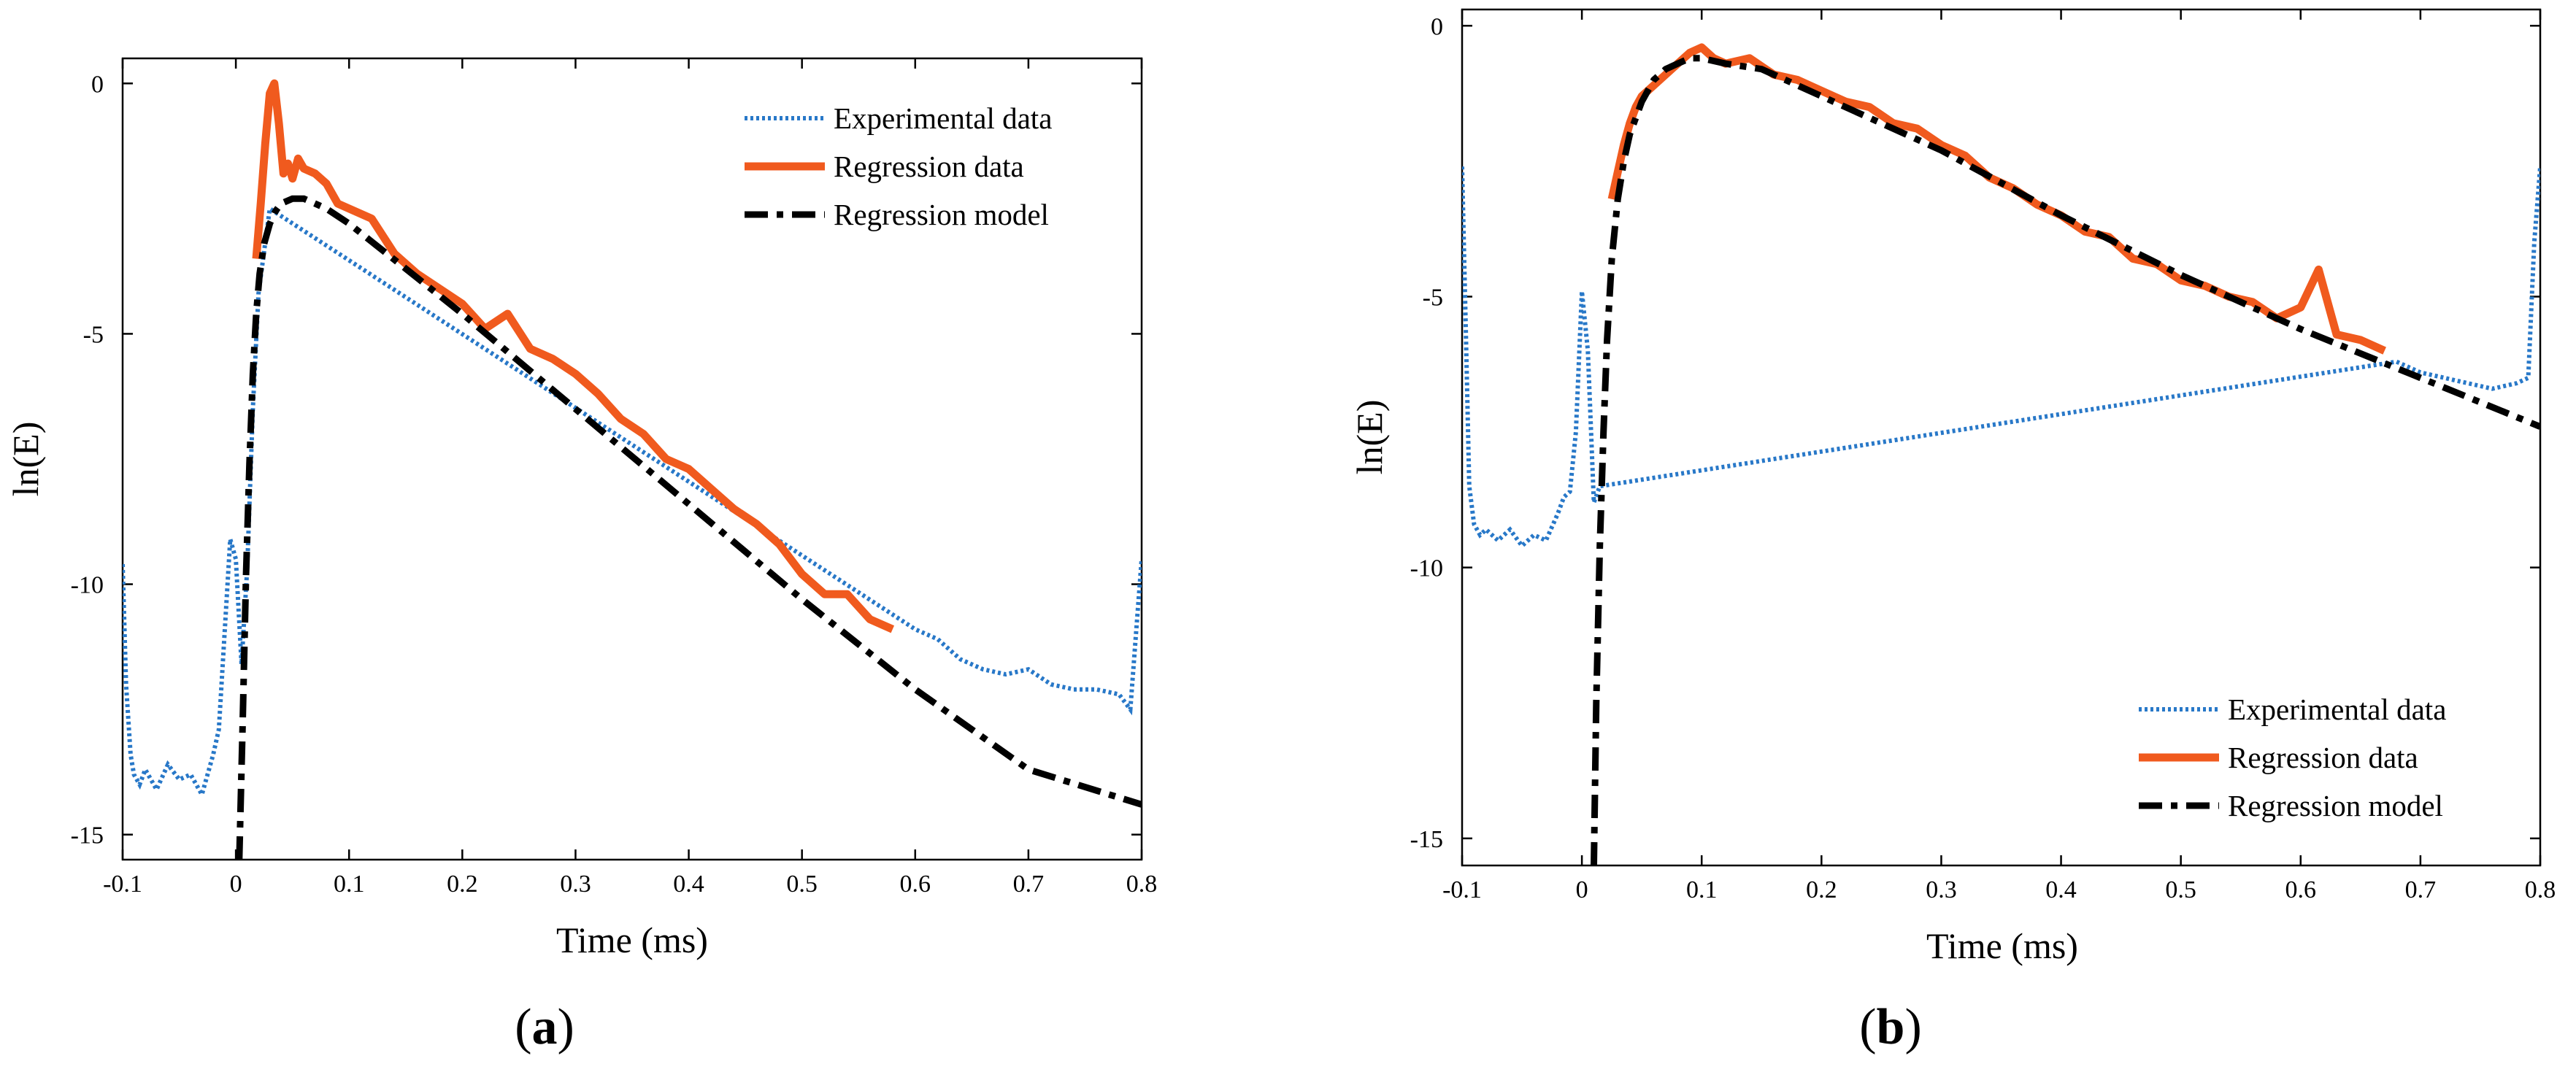 The width and height of the screenshot is (2576, 1072). Describe the element at coordinates (2001, 358) in the screenshot. I see `experimental-data-line` at that location.